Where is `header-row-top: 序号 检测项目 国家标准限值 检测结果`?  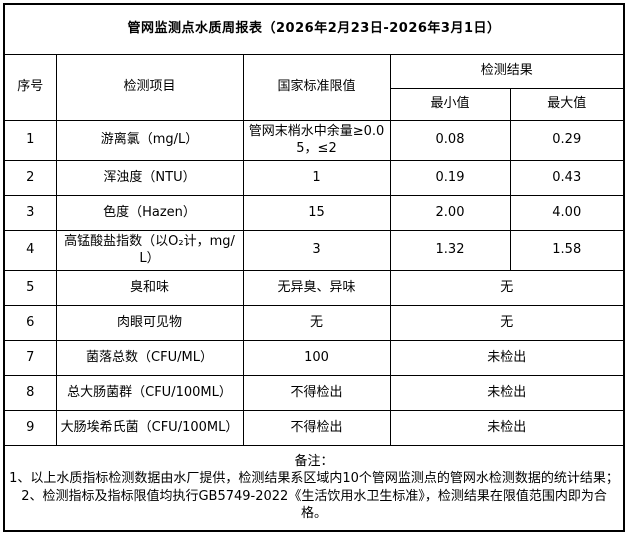
header-row-top: 序号 检测项目 国家标准限值 检测结果 is located at coordinates (314, 87).